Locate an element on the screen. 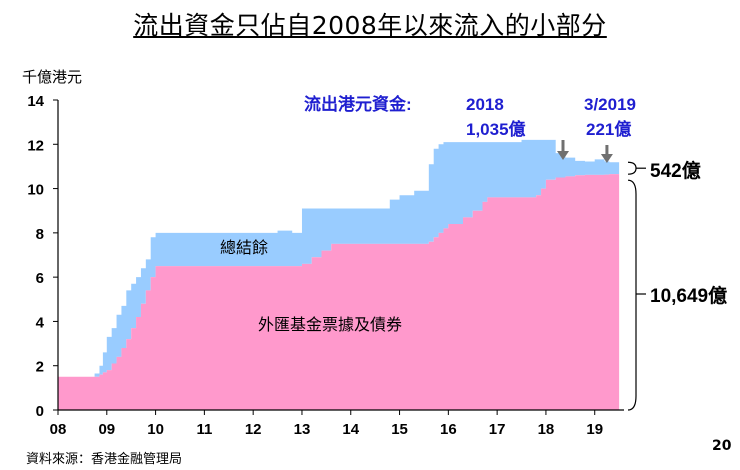  y-tick-label: 10 is located at coordinates (35, 190).